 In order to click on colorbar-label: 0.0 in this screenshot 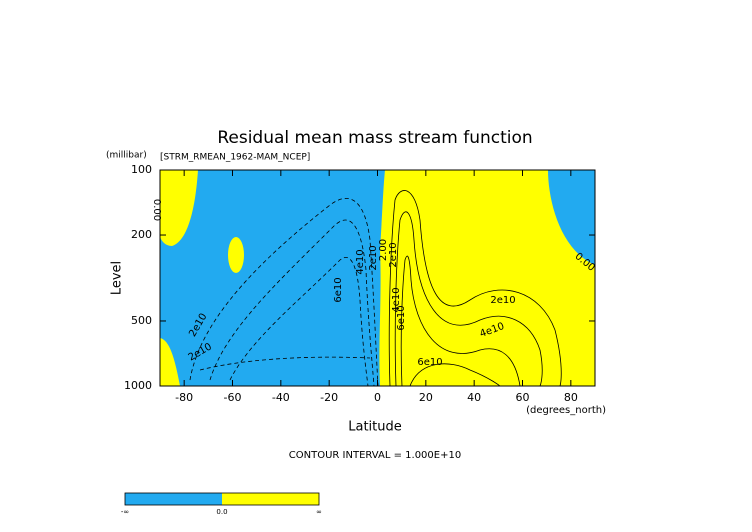, I will do `click(221, 512)`.